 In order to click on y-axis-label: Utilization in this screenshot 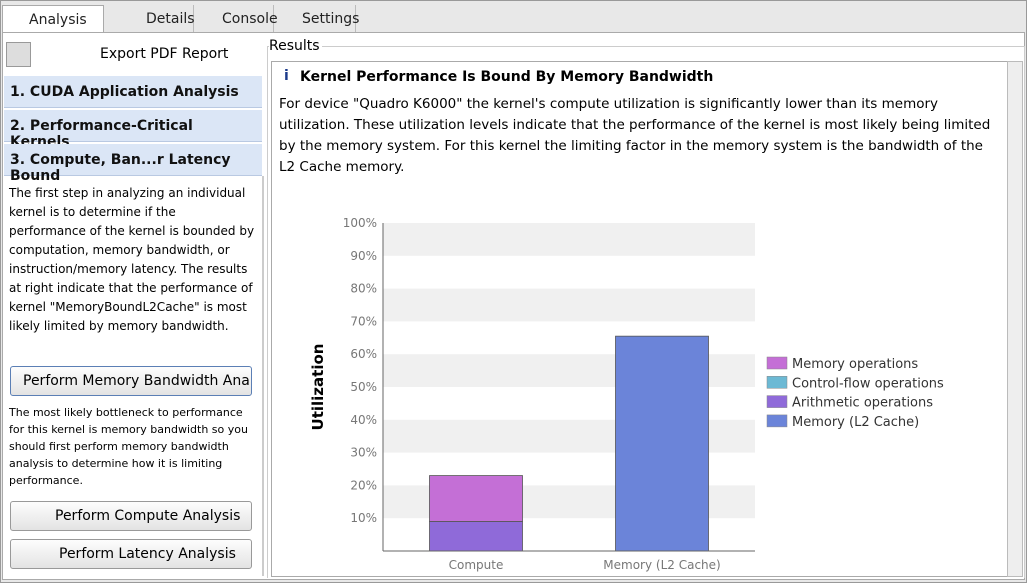, I will do `click(318, 387)`.